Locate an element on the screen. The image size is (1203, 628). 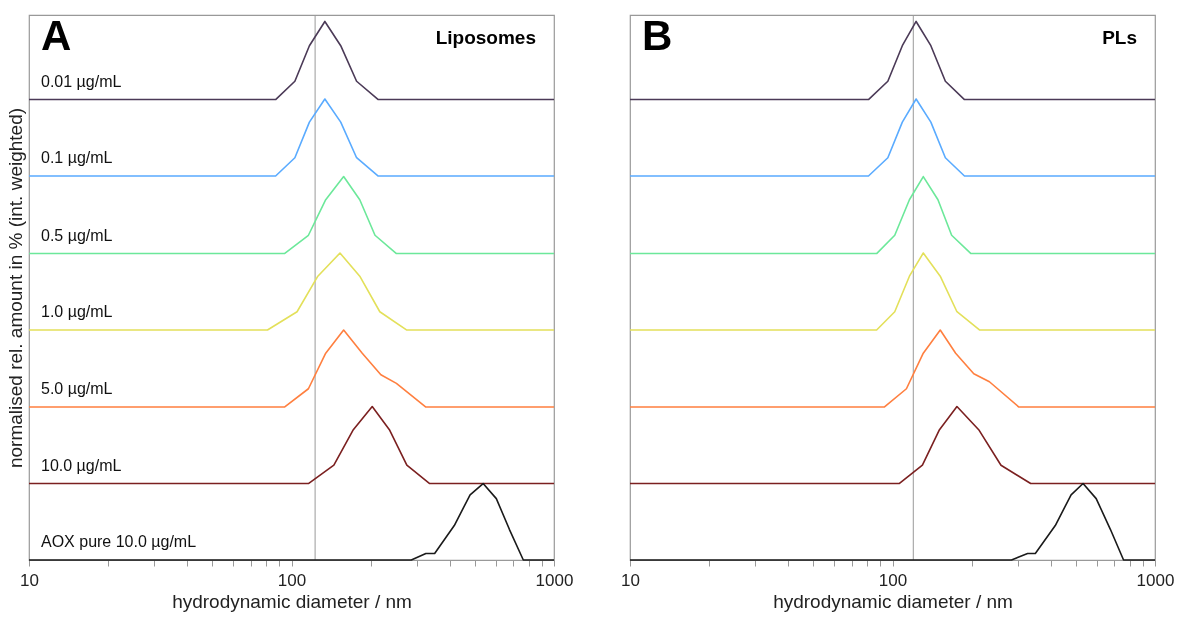
series-label: AOX pure 10.0 µg/mL is located at coordinates (119, 541).